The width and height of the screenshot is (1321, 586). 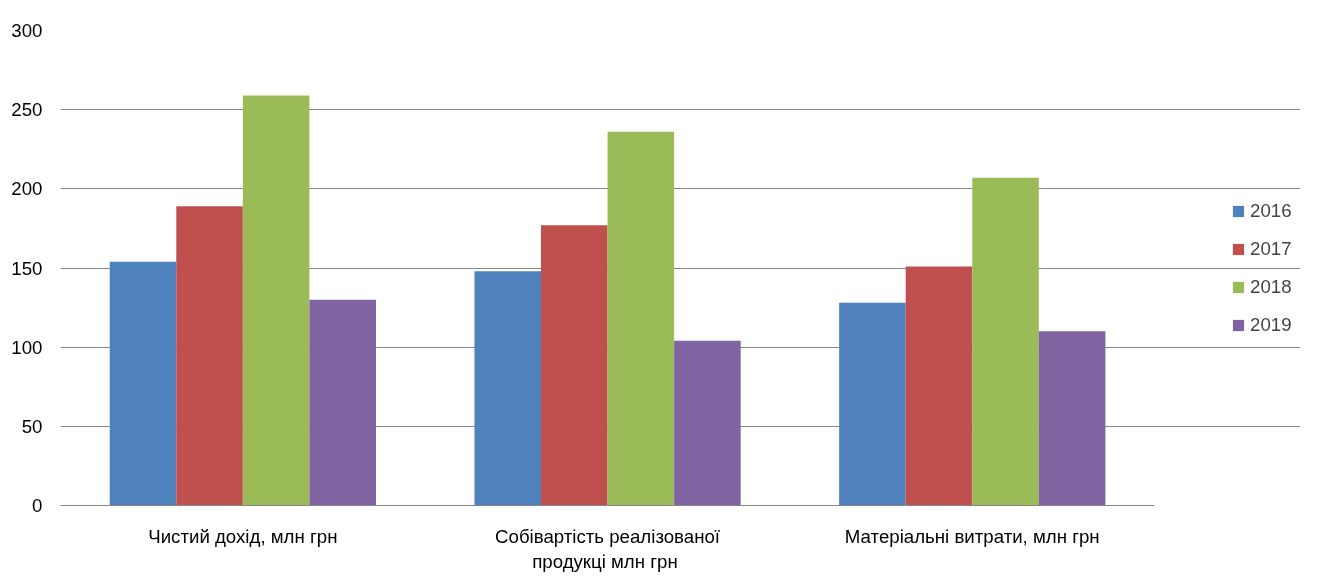 I want to click on legend-label: 2018, so click(x=1271, y=286).